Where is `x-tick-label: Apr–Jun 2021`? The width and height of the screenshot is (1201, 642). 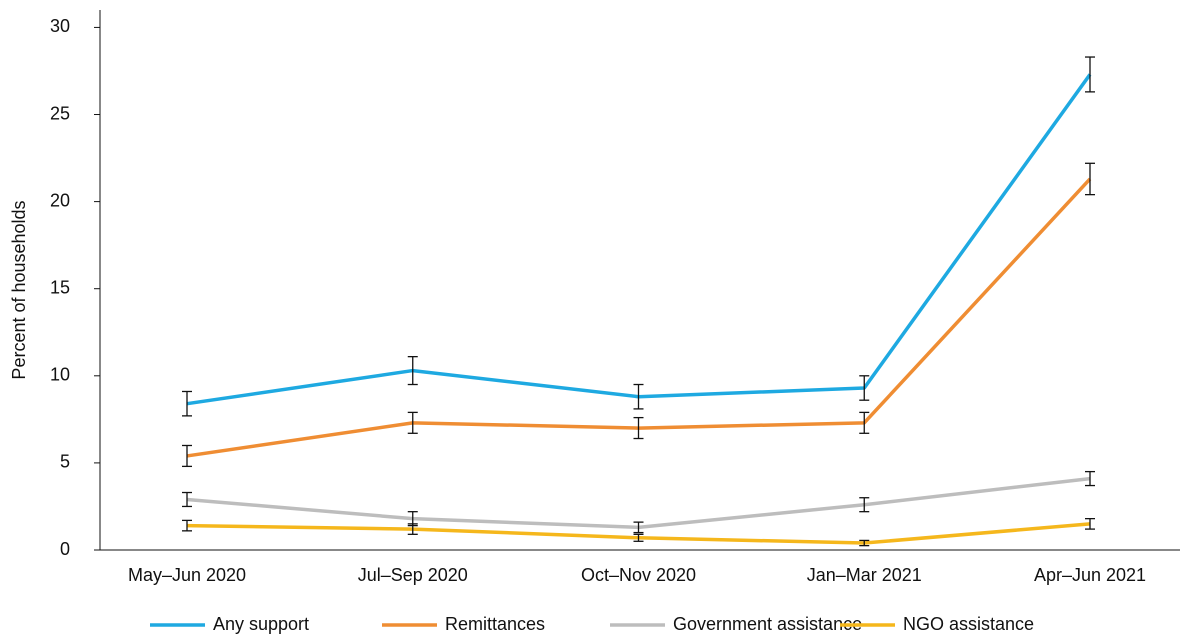 x-tick-label: Apr–Jun 2021 is located at coordinates (1090, 575).